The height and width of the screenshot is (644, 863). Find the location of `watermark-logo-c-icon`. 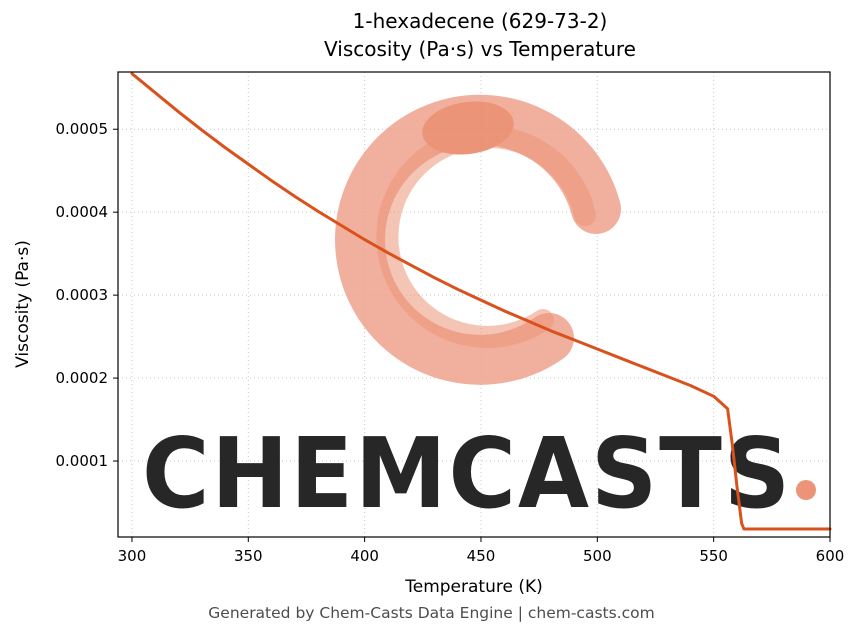

watermark-logo-c-icon is located at coordinates (478, 239).